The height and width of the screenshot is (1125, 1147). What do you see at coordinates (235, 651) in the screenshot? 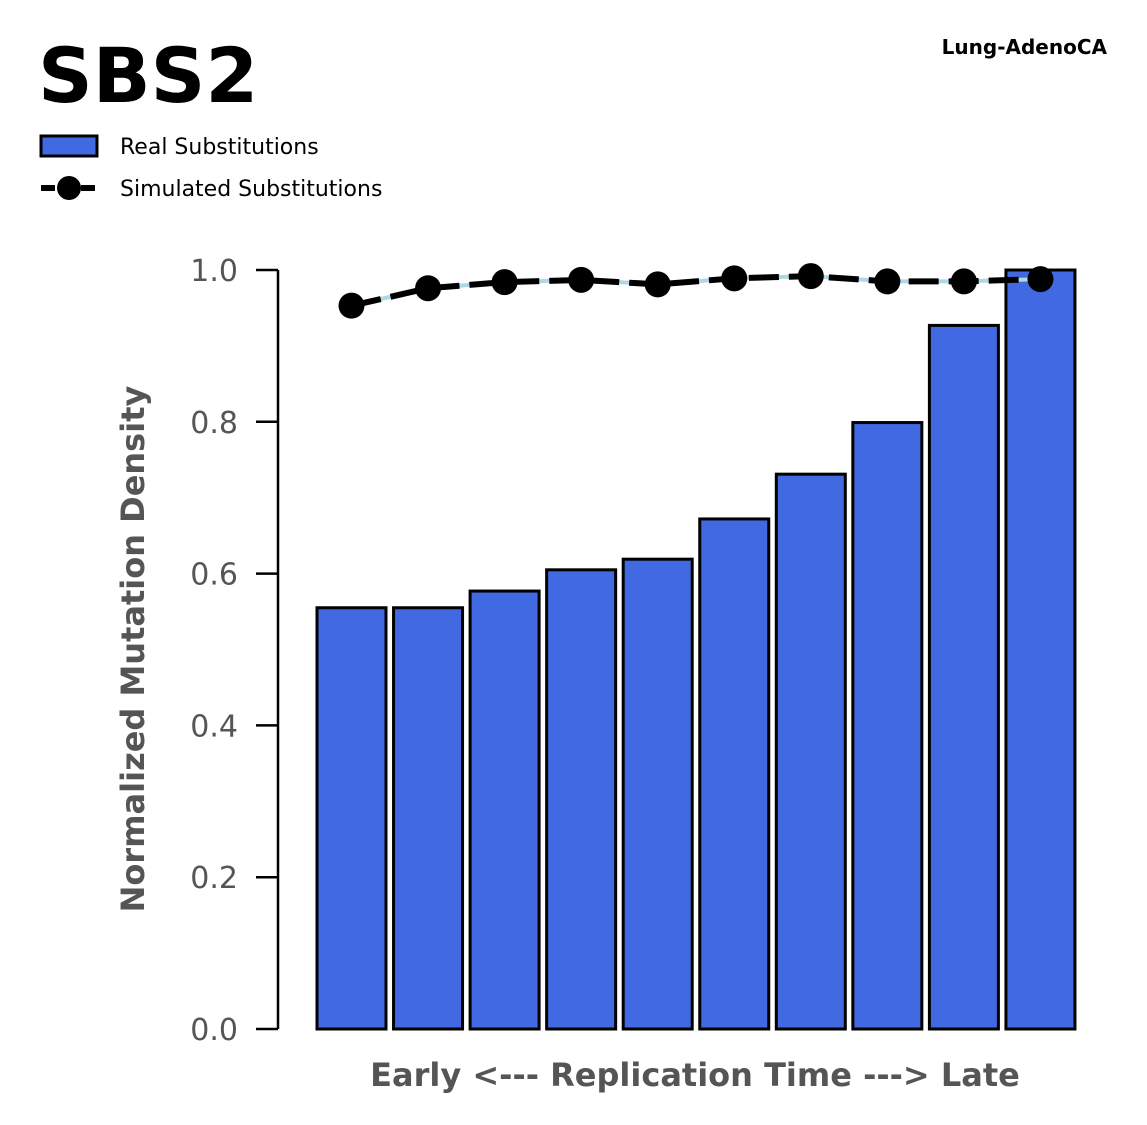
I see `y-axis: 0.0 0.2 0.4 0.6 0.8 1.0` at bounding box center [235, 651].